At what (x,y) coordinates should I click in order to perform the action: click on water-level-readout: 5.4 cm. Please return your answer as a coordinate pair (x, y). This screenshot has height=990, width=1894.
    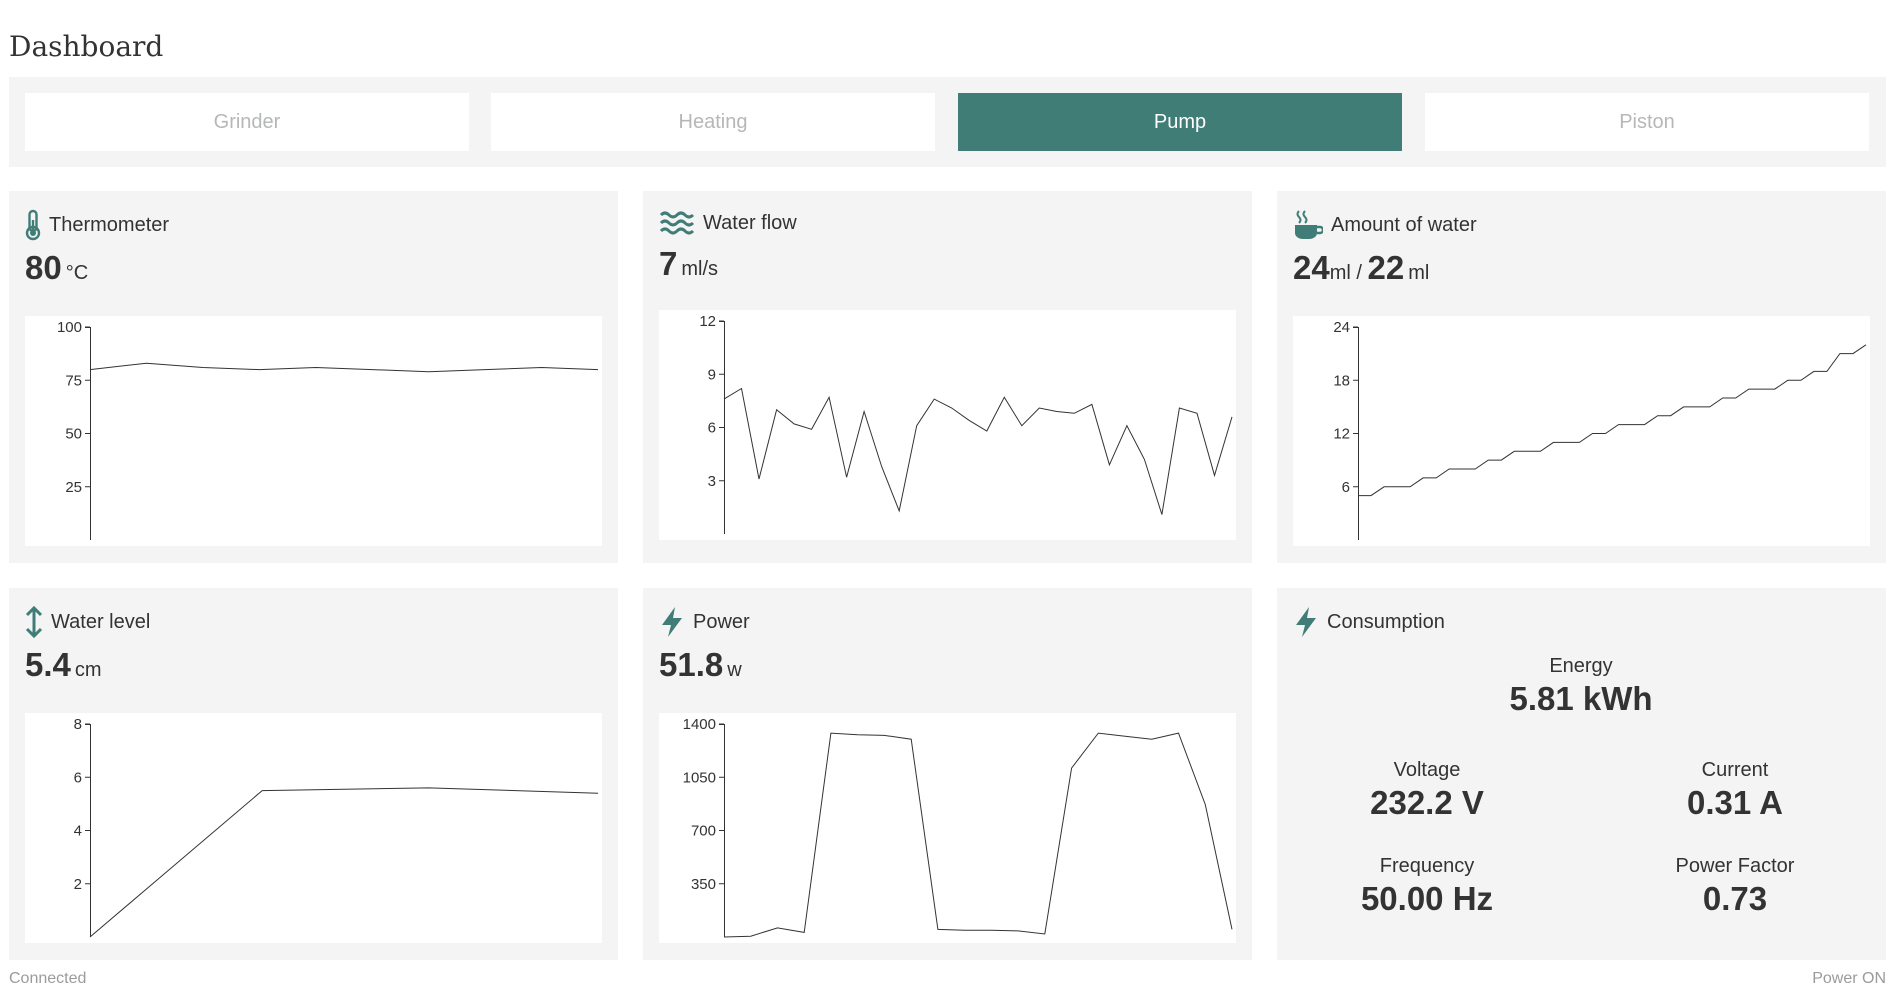
    Looking at the image, I should click on (63, 665).